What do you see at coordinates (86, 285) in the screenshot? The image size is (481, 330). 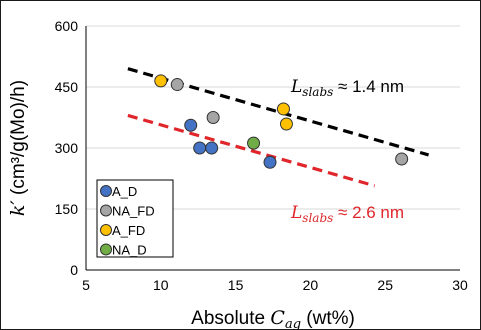 I see `x-tick-label: 5` at bounding box center [86, 285].